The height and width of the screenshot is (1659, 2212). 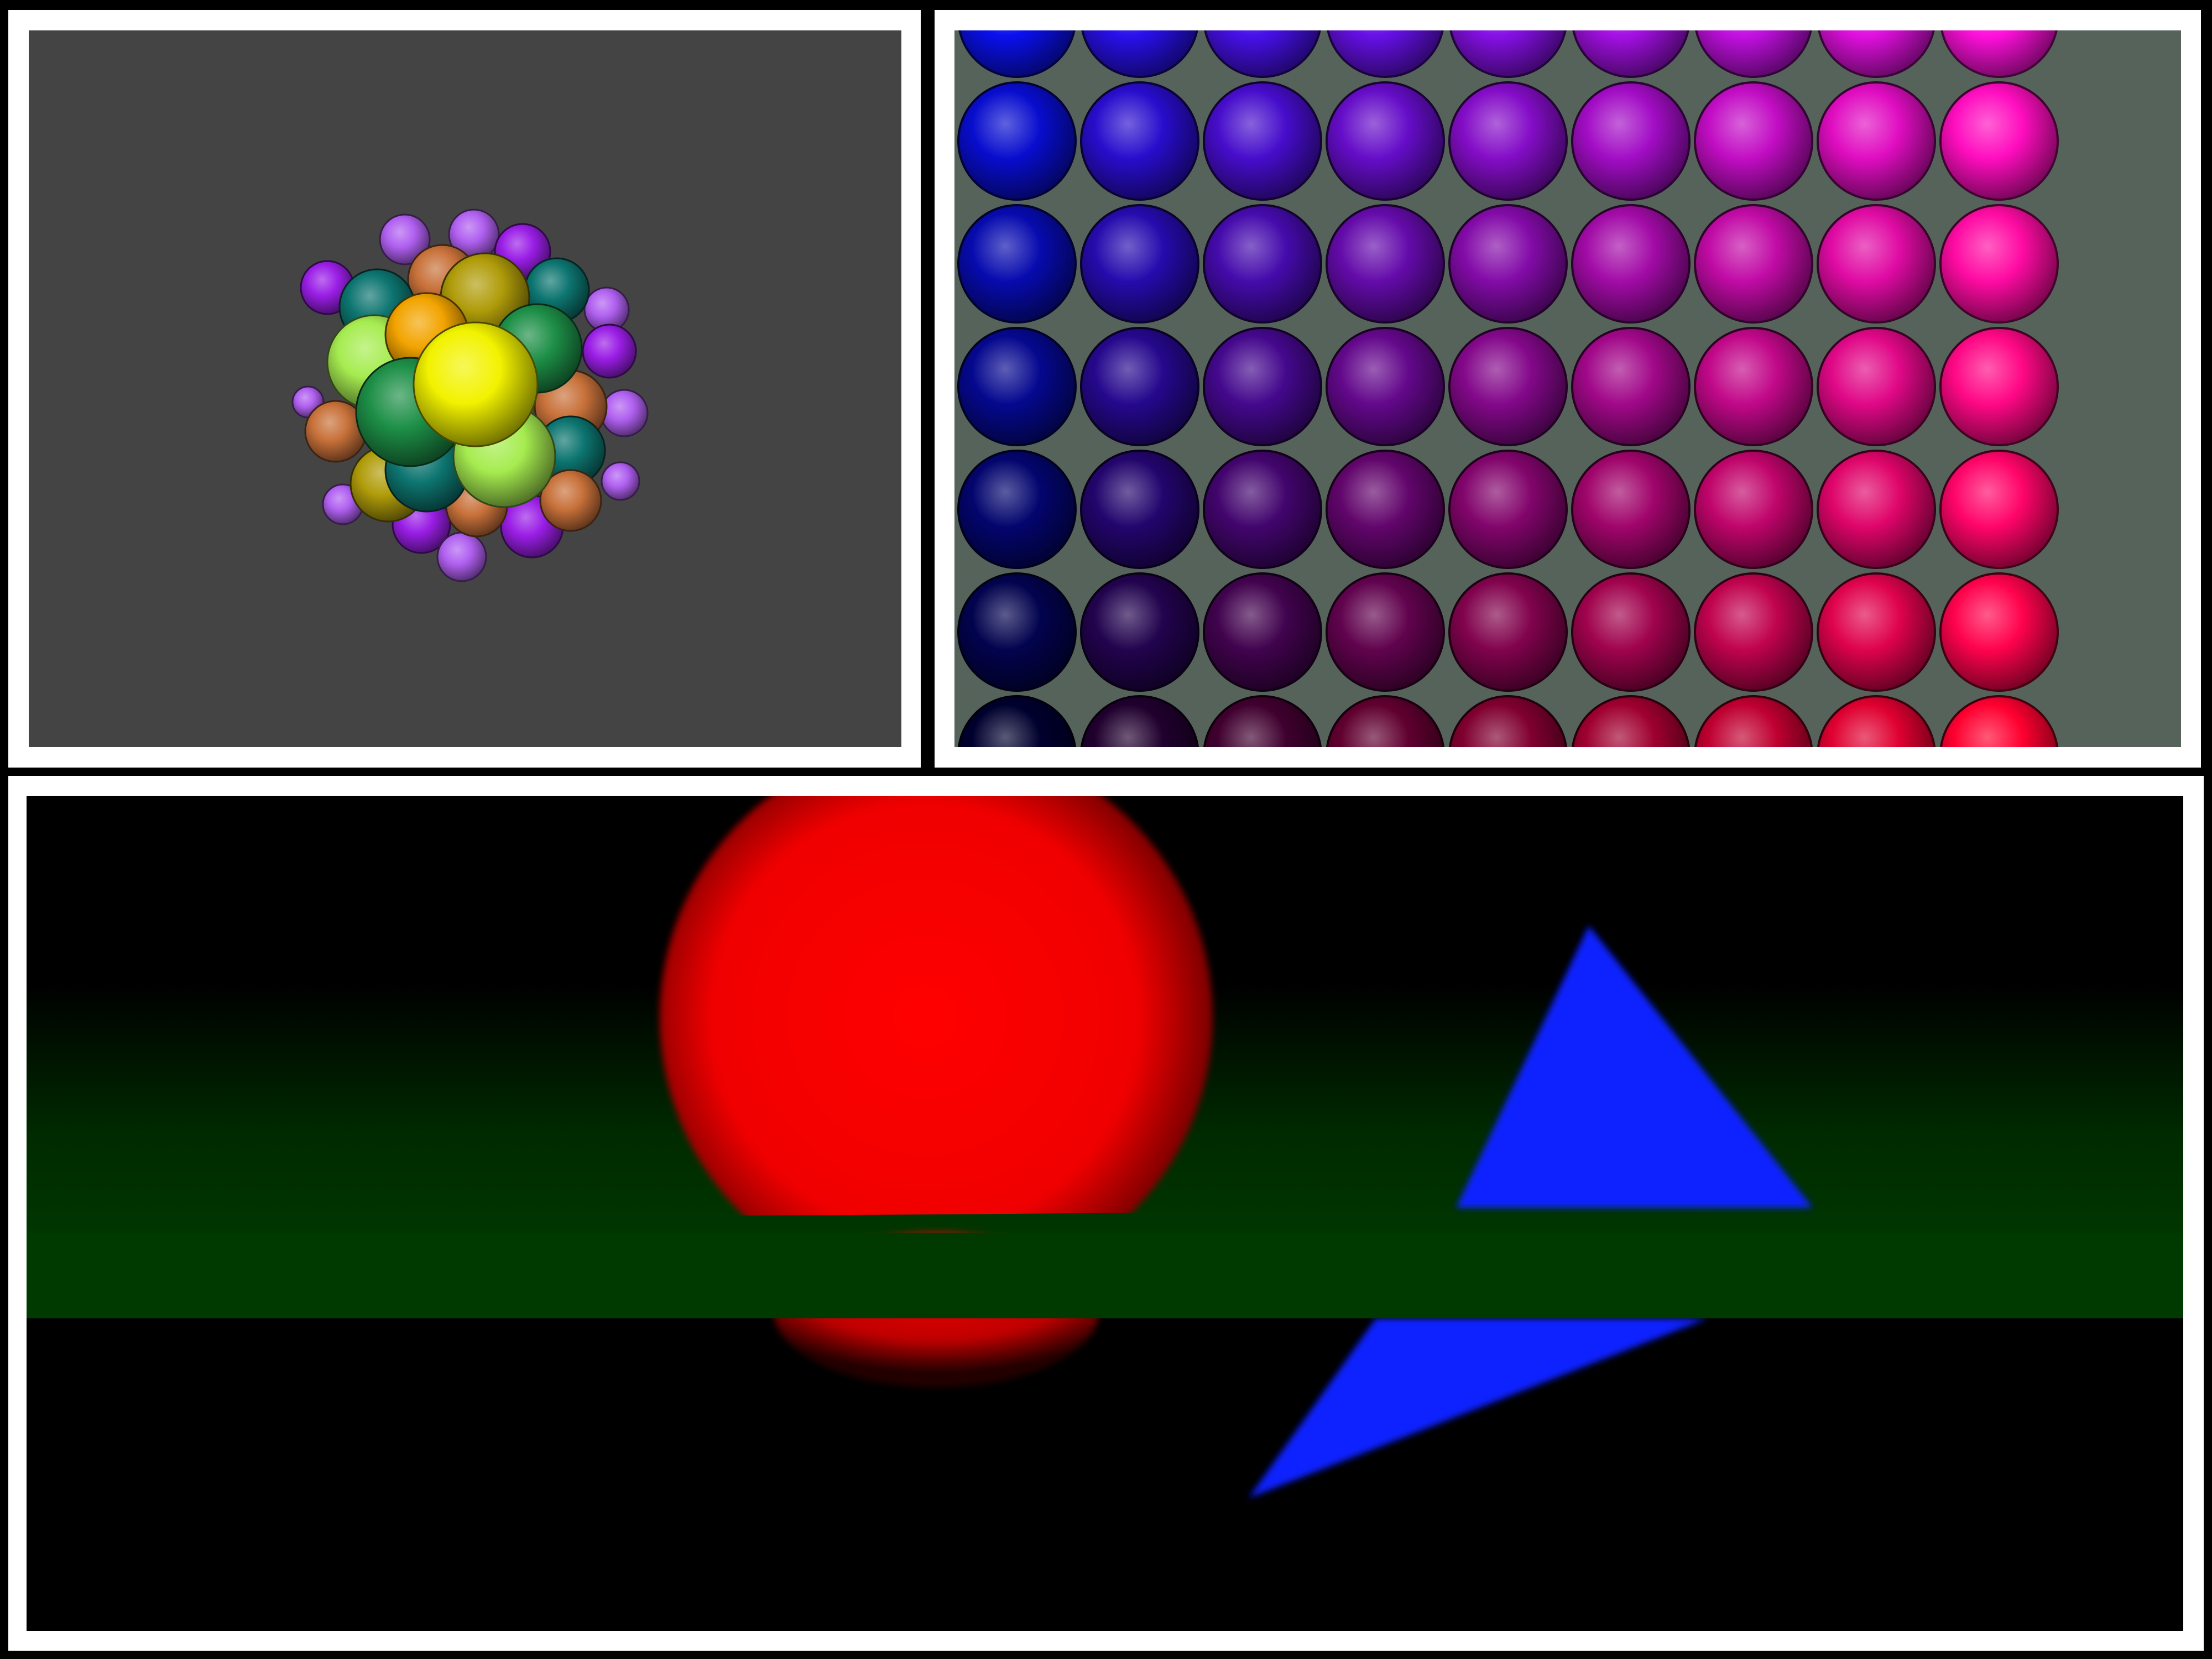 I want to click on red-sphere, so click(x=937, y=1006).